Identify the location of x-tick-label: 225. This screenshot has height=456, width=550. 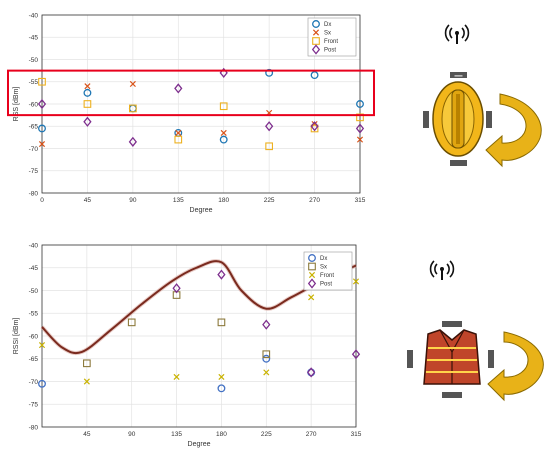
(266, 434).